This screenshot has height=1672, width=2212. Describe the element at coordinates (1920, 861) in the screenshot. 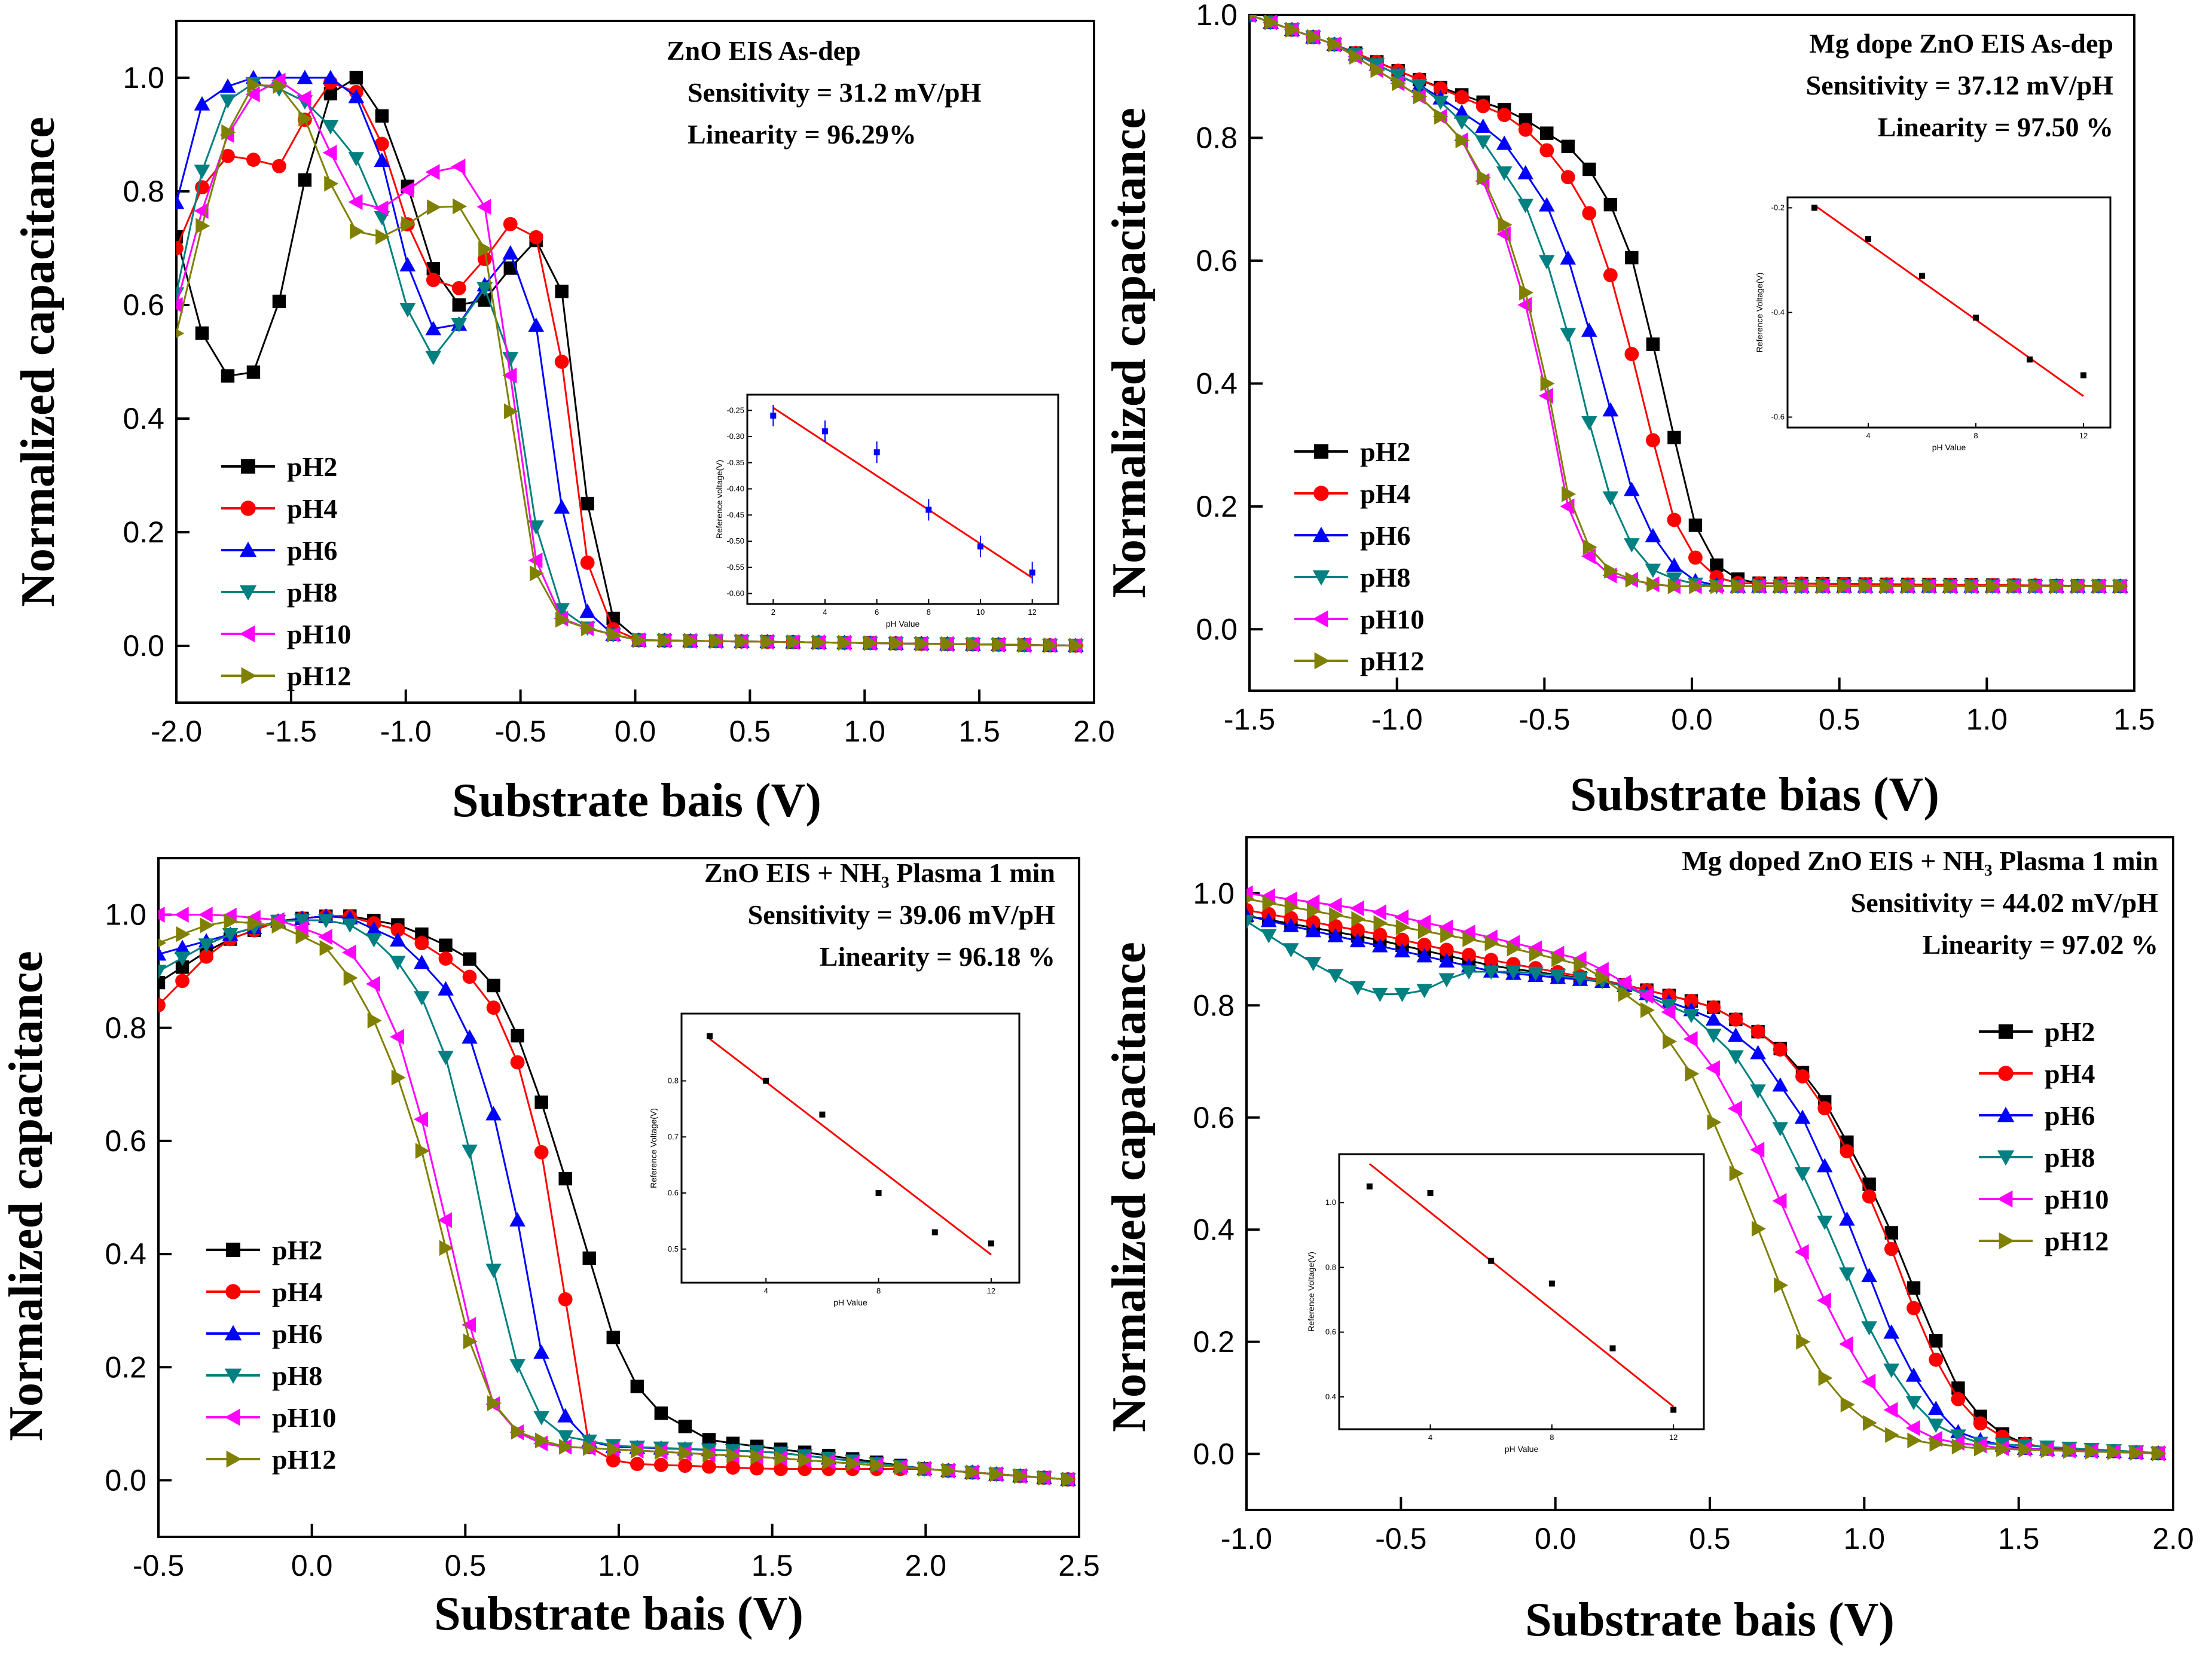

I see `annotation-title: Mg doped ZnO EIS + NH₃ Plasma 1 min` at that location.